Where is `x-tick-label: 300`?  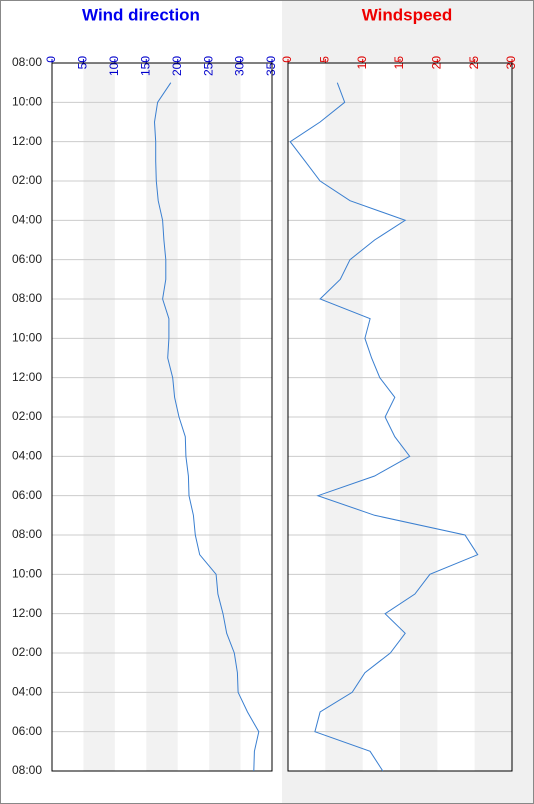
x-tick-label: 300 is located at coordinates (240, 66).